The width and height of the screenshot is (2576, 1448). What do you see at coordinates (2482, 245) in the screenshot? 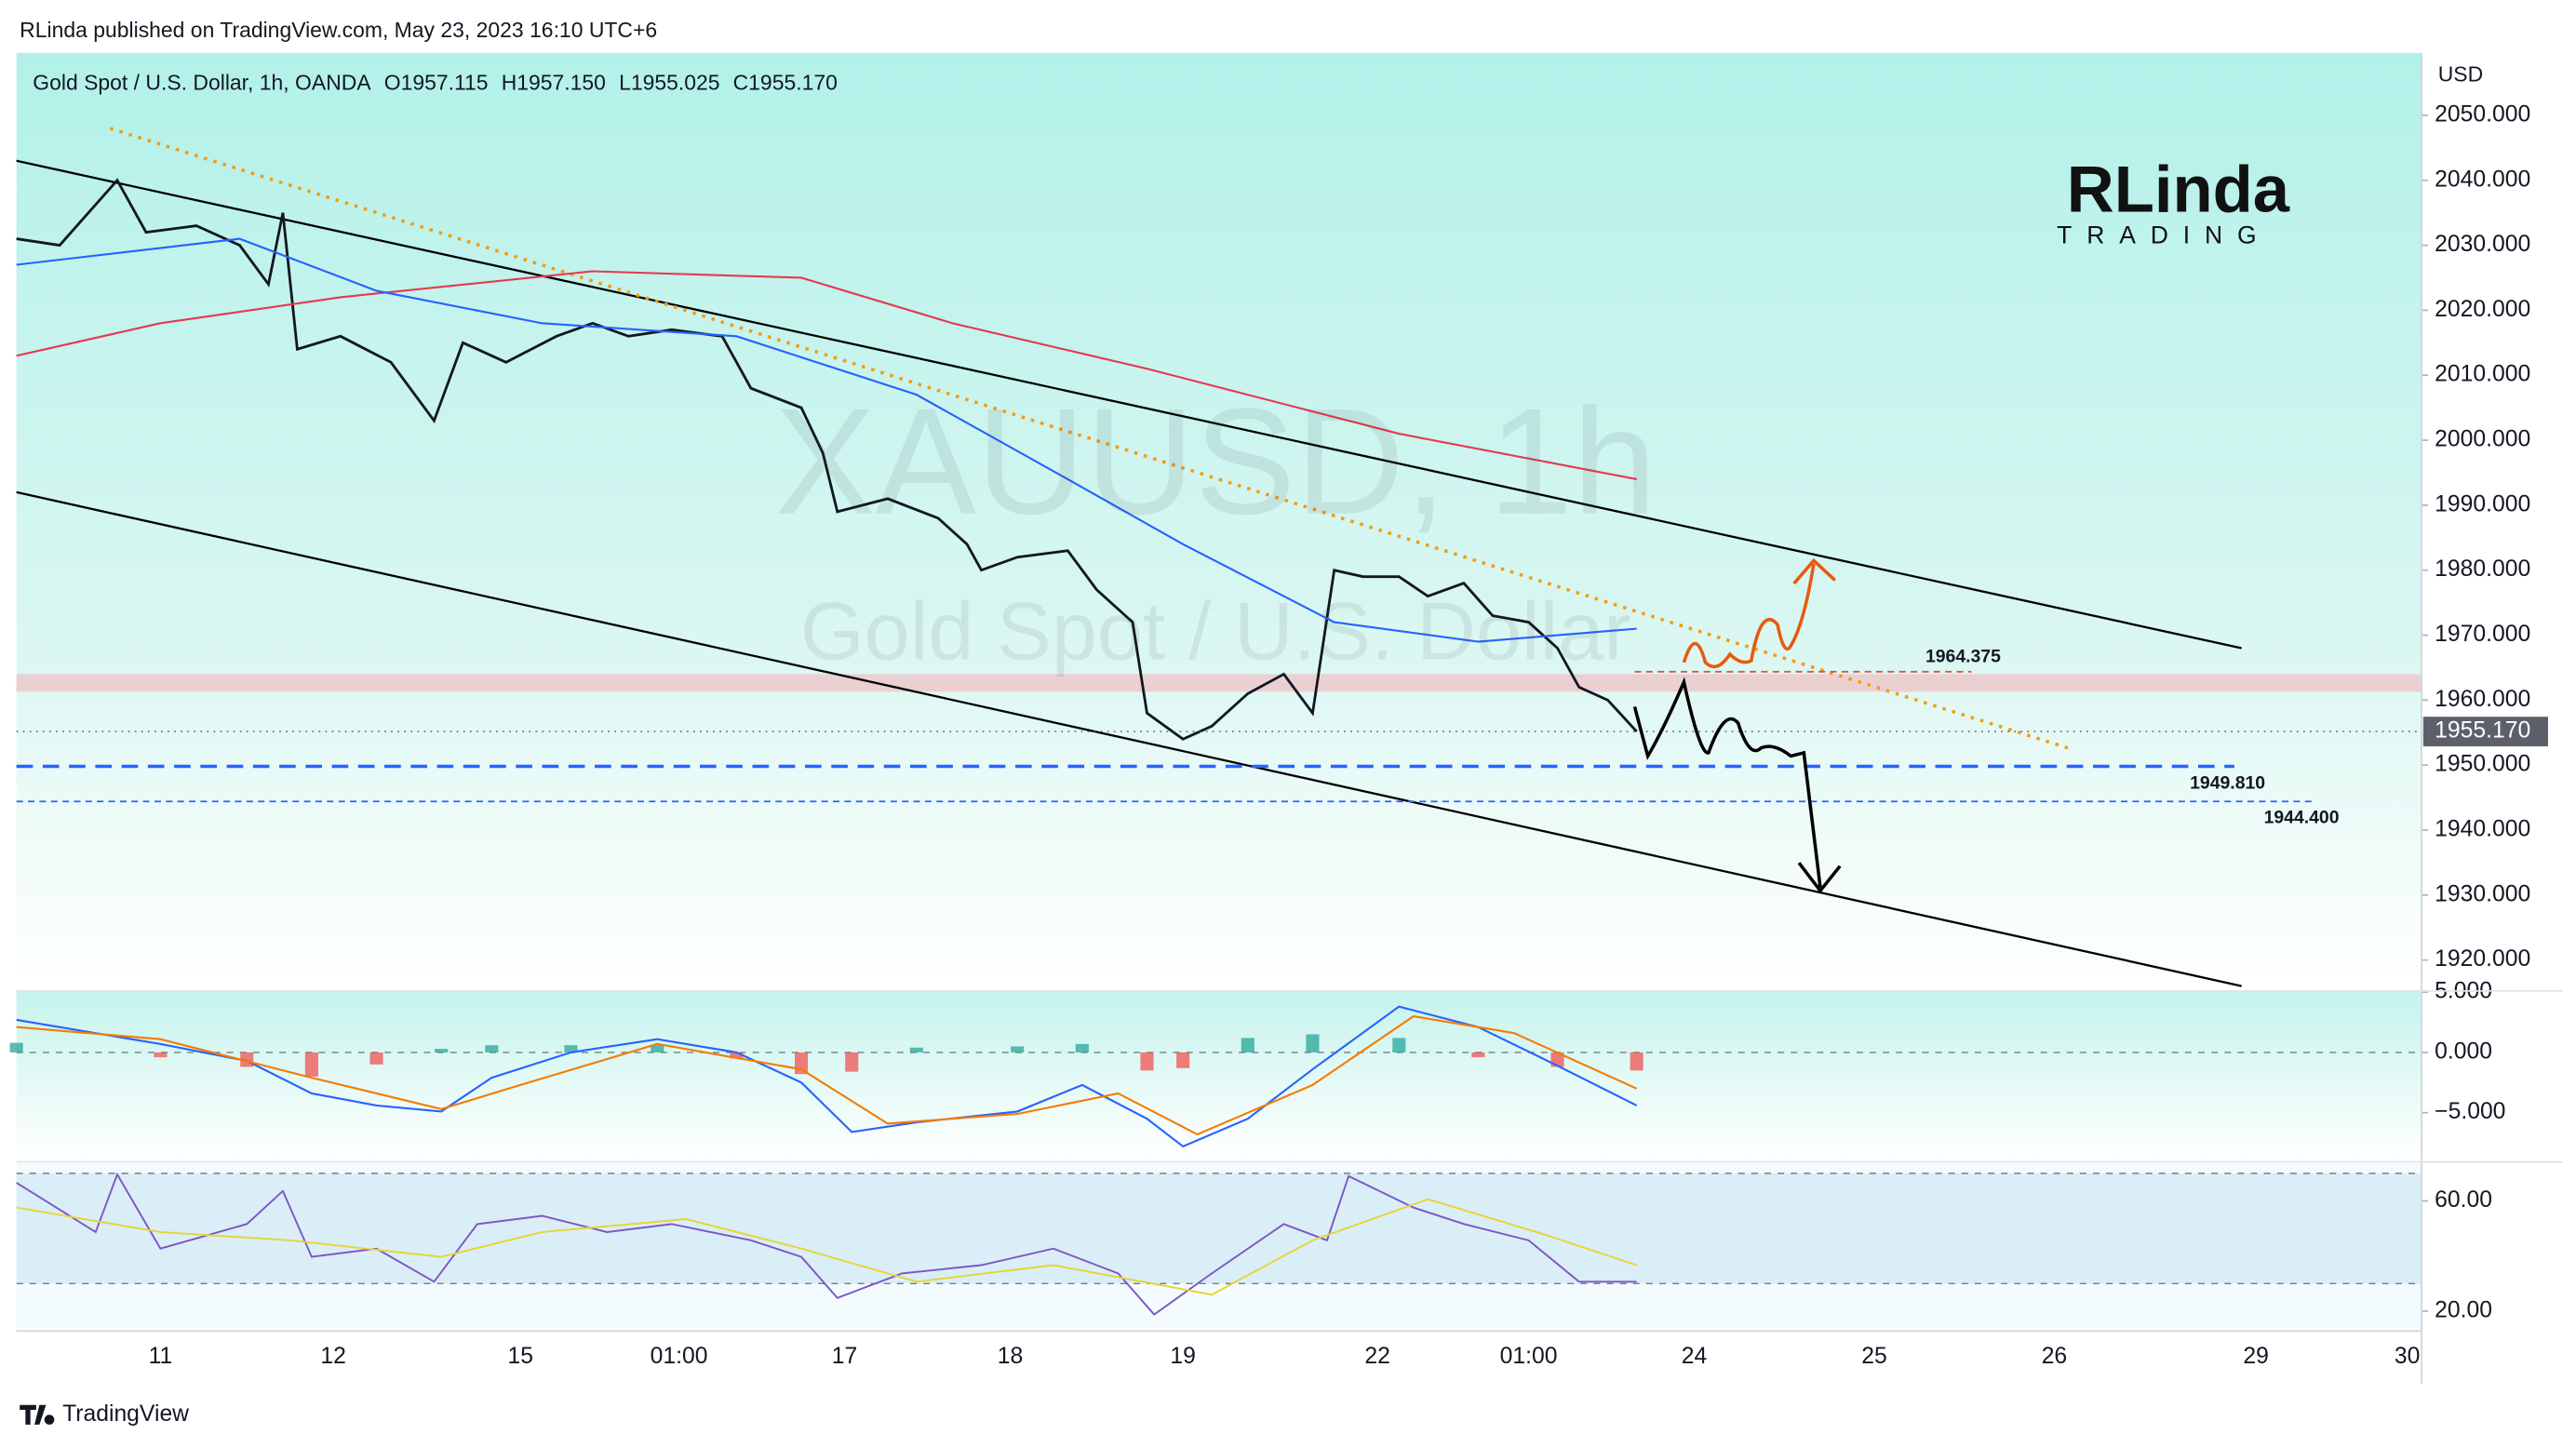
I see `y-tick-label: 2030.000` at bounding box center [2482, 245].